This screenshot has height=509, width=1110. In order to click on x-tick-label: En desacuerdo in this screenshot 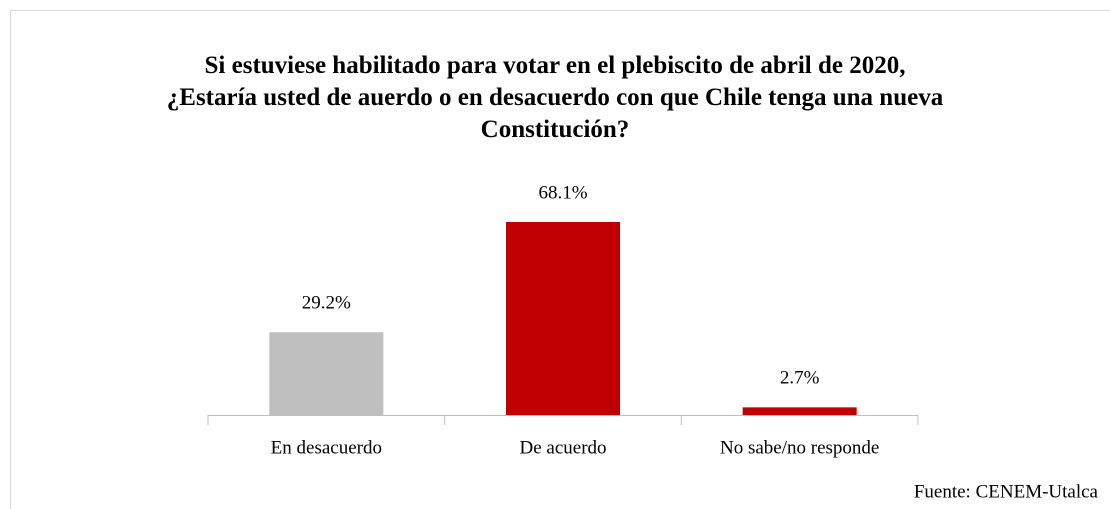, I will do `click(326, 447)`.